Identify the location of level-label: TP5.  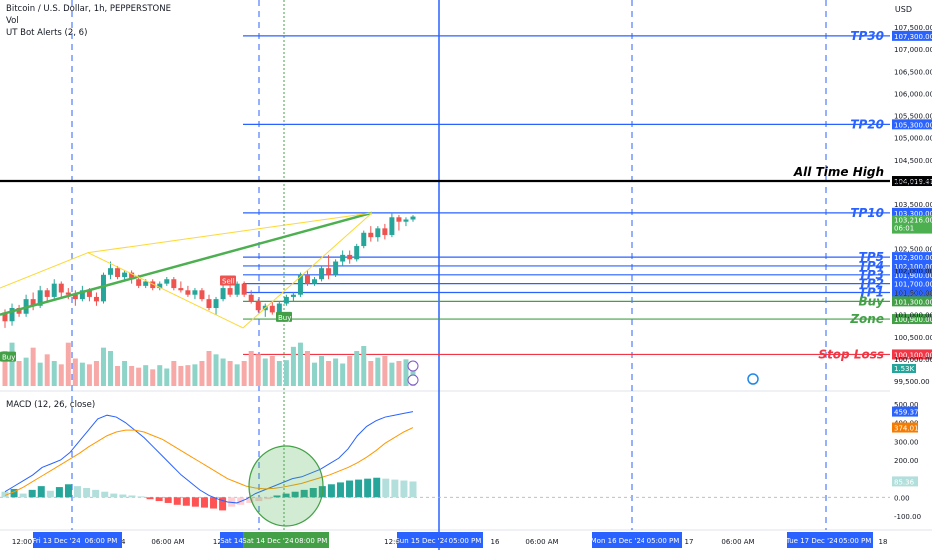
(871, 257).